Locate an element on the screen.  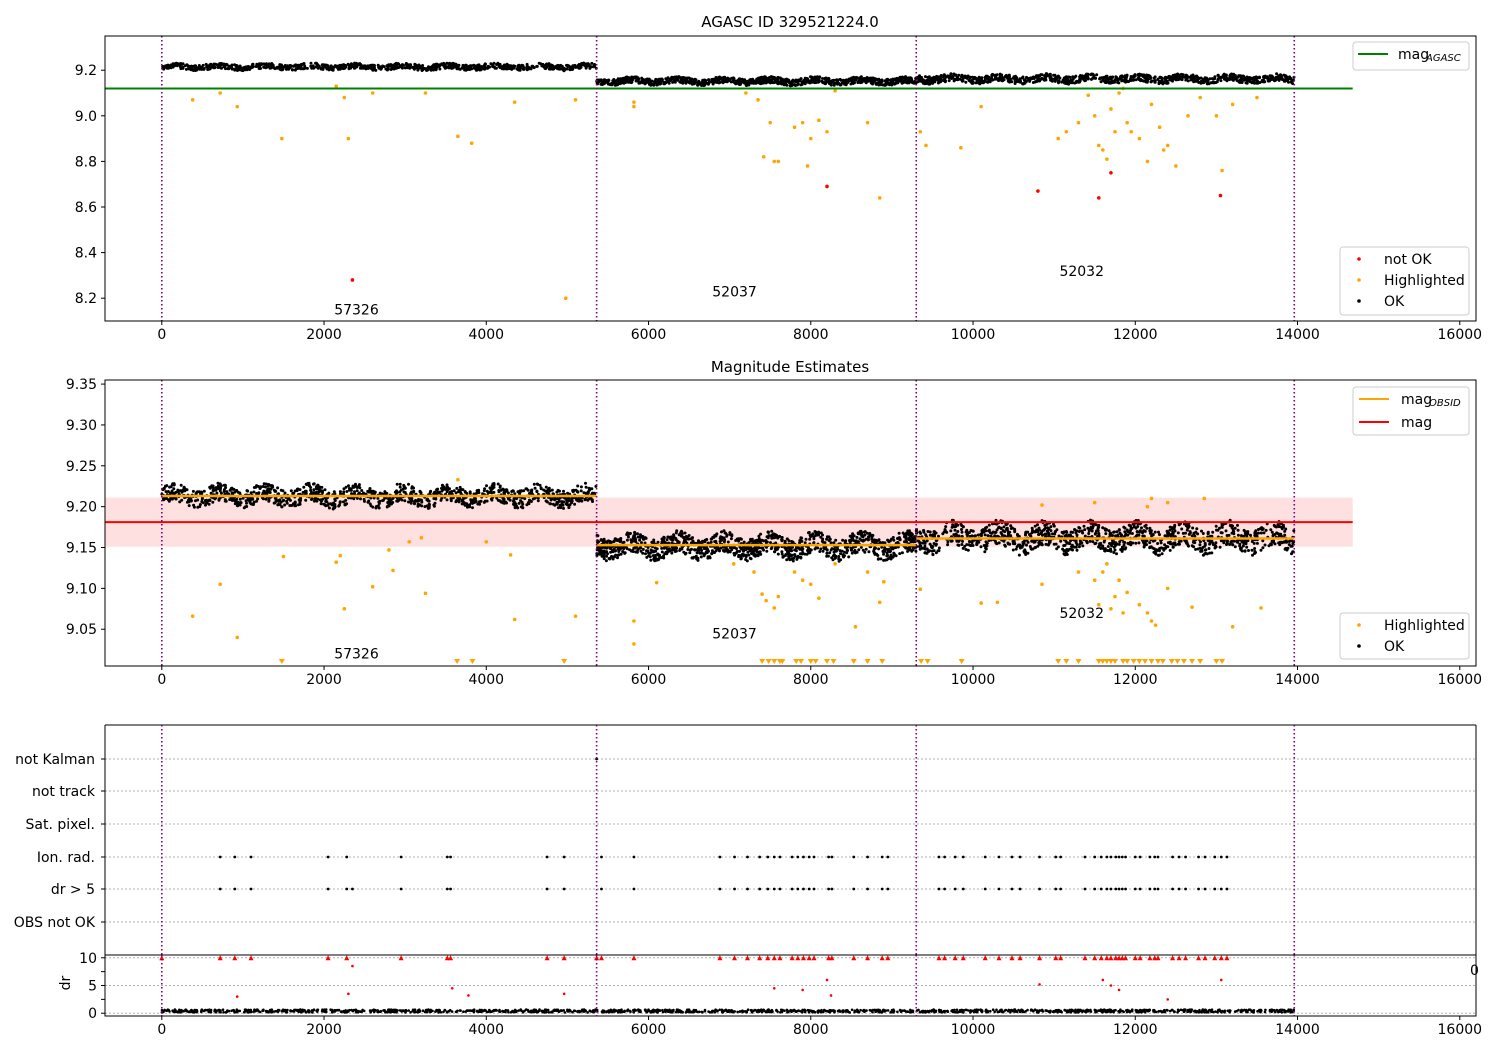
legend-label: Highlighted is located at coordinates (1424, 281).